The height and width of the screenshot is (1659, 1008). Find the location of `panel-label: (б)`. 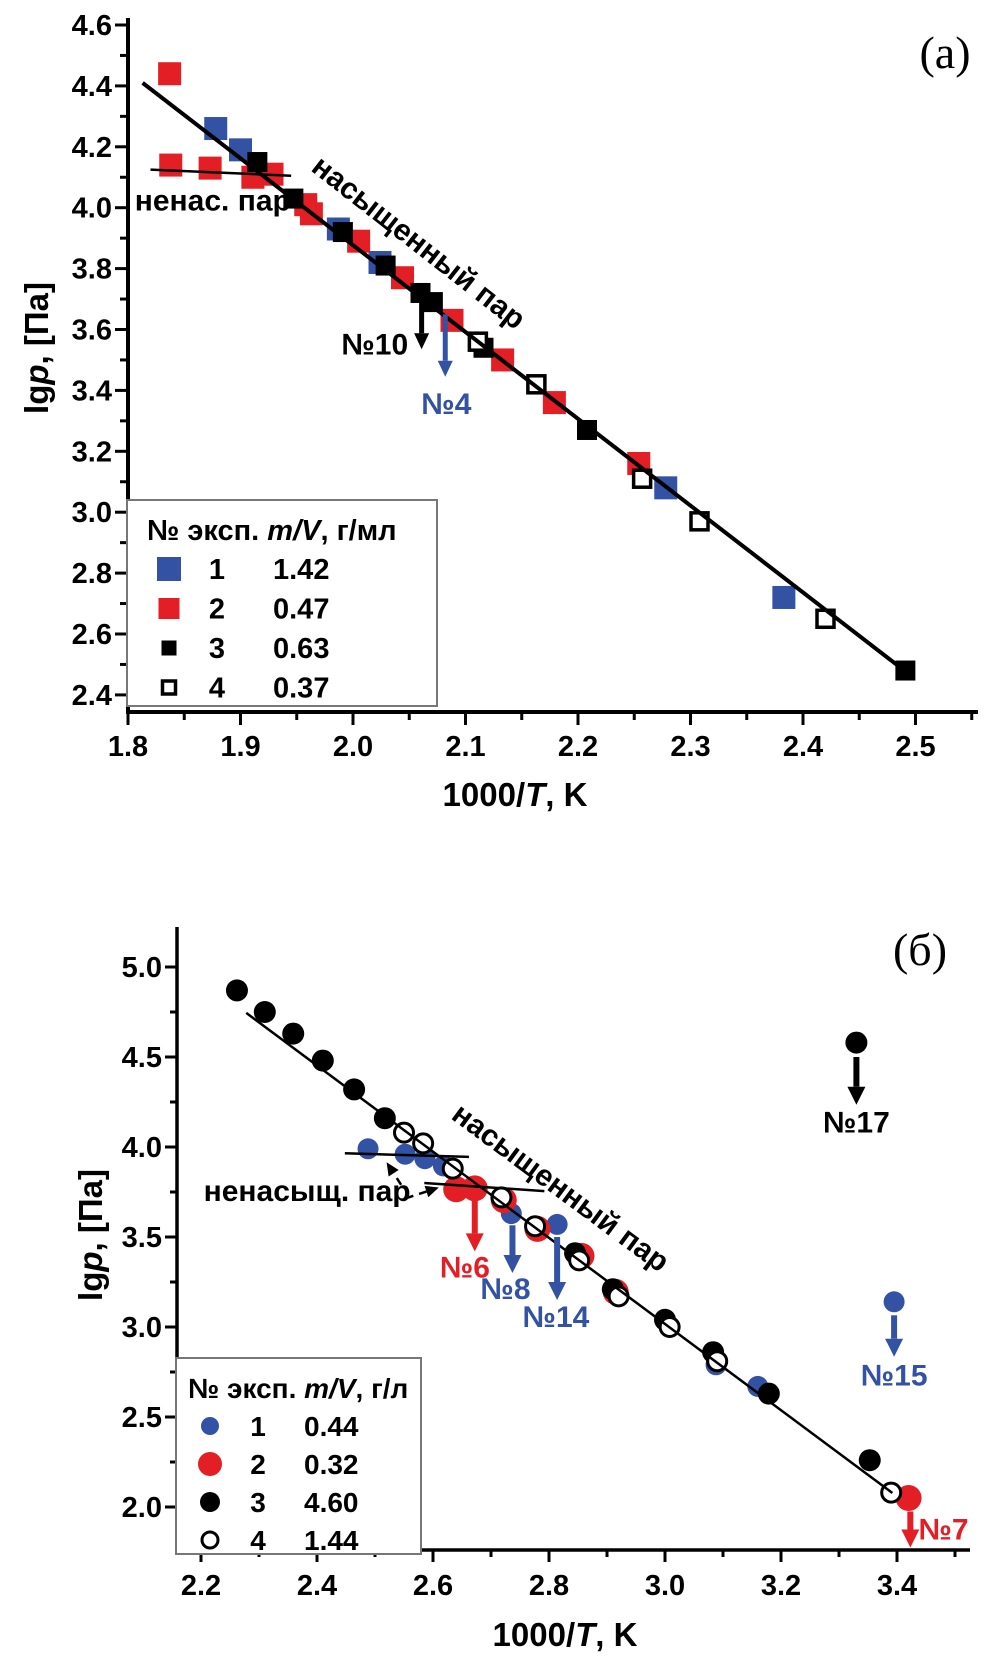

panel-label: (б) is located at coordinates (920, 949).